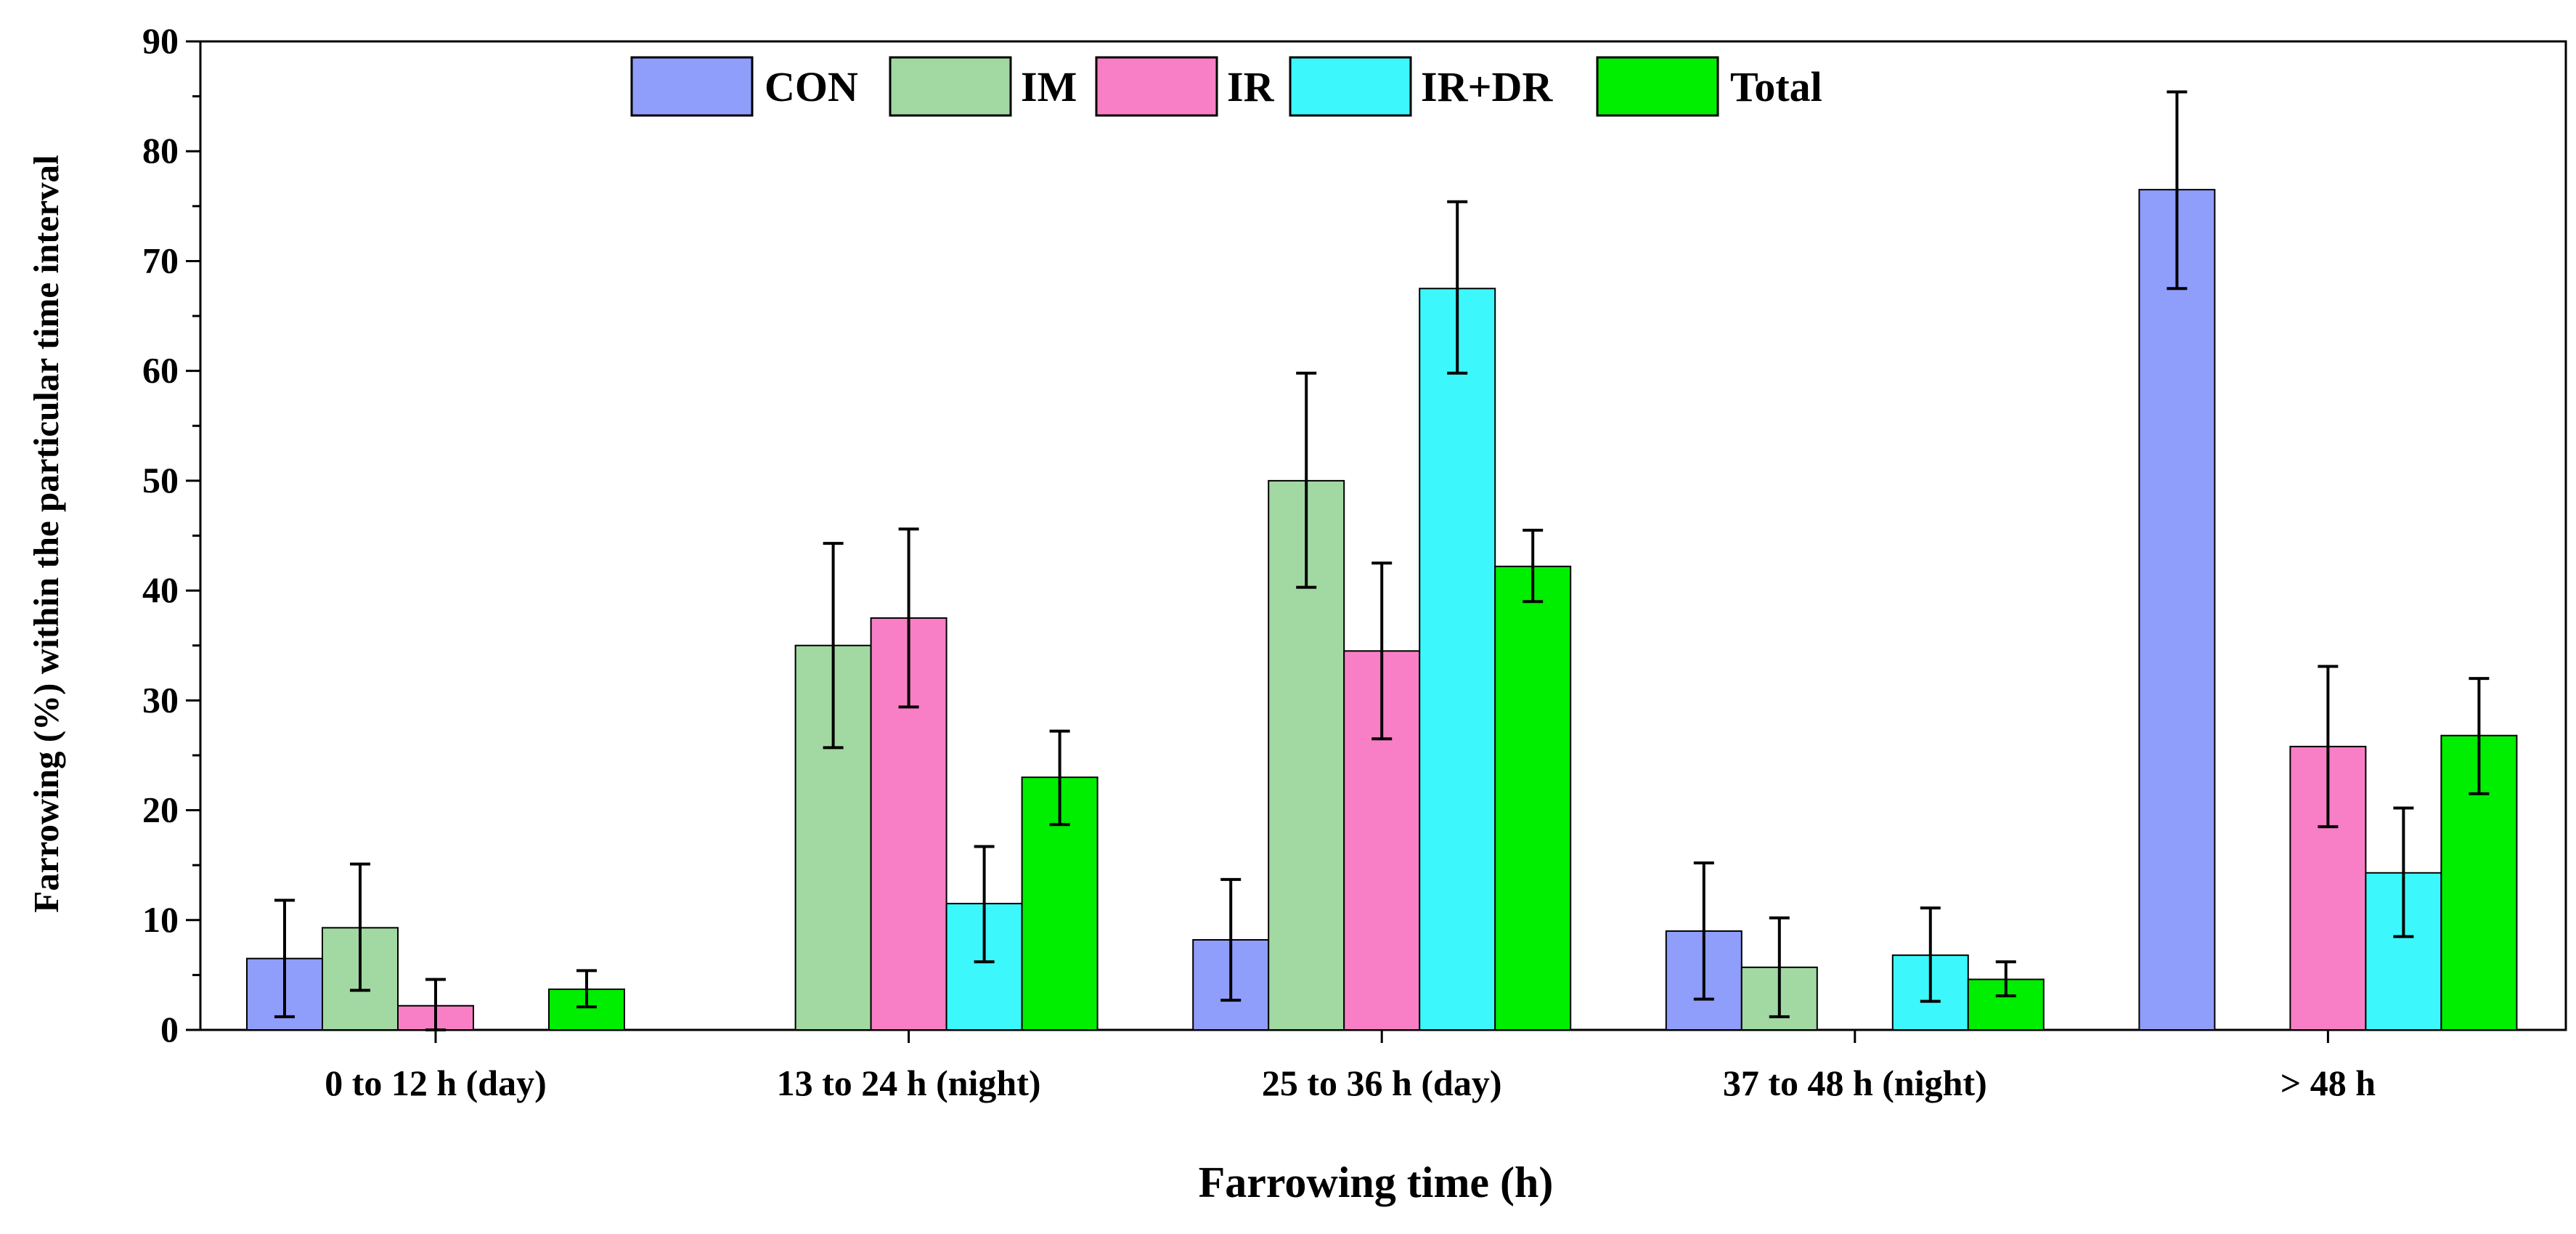 The image size is (2576, 1234). Describe the element at coordinates (160, 589) in the screenshot. I see `y-tick-label: 40` at that location.